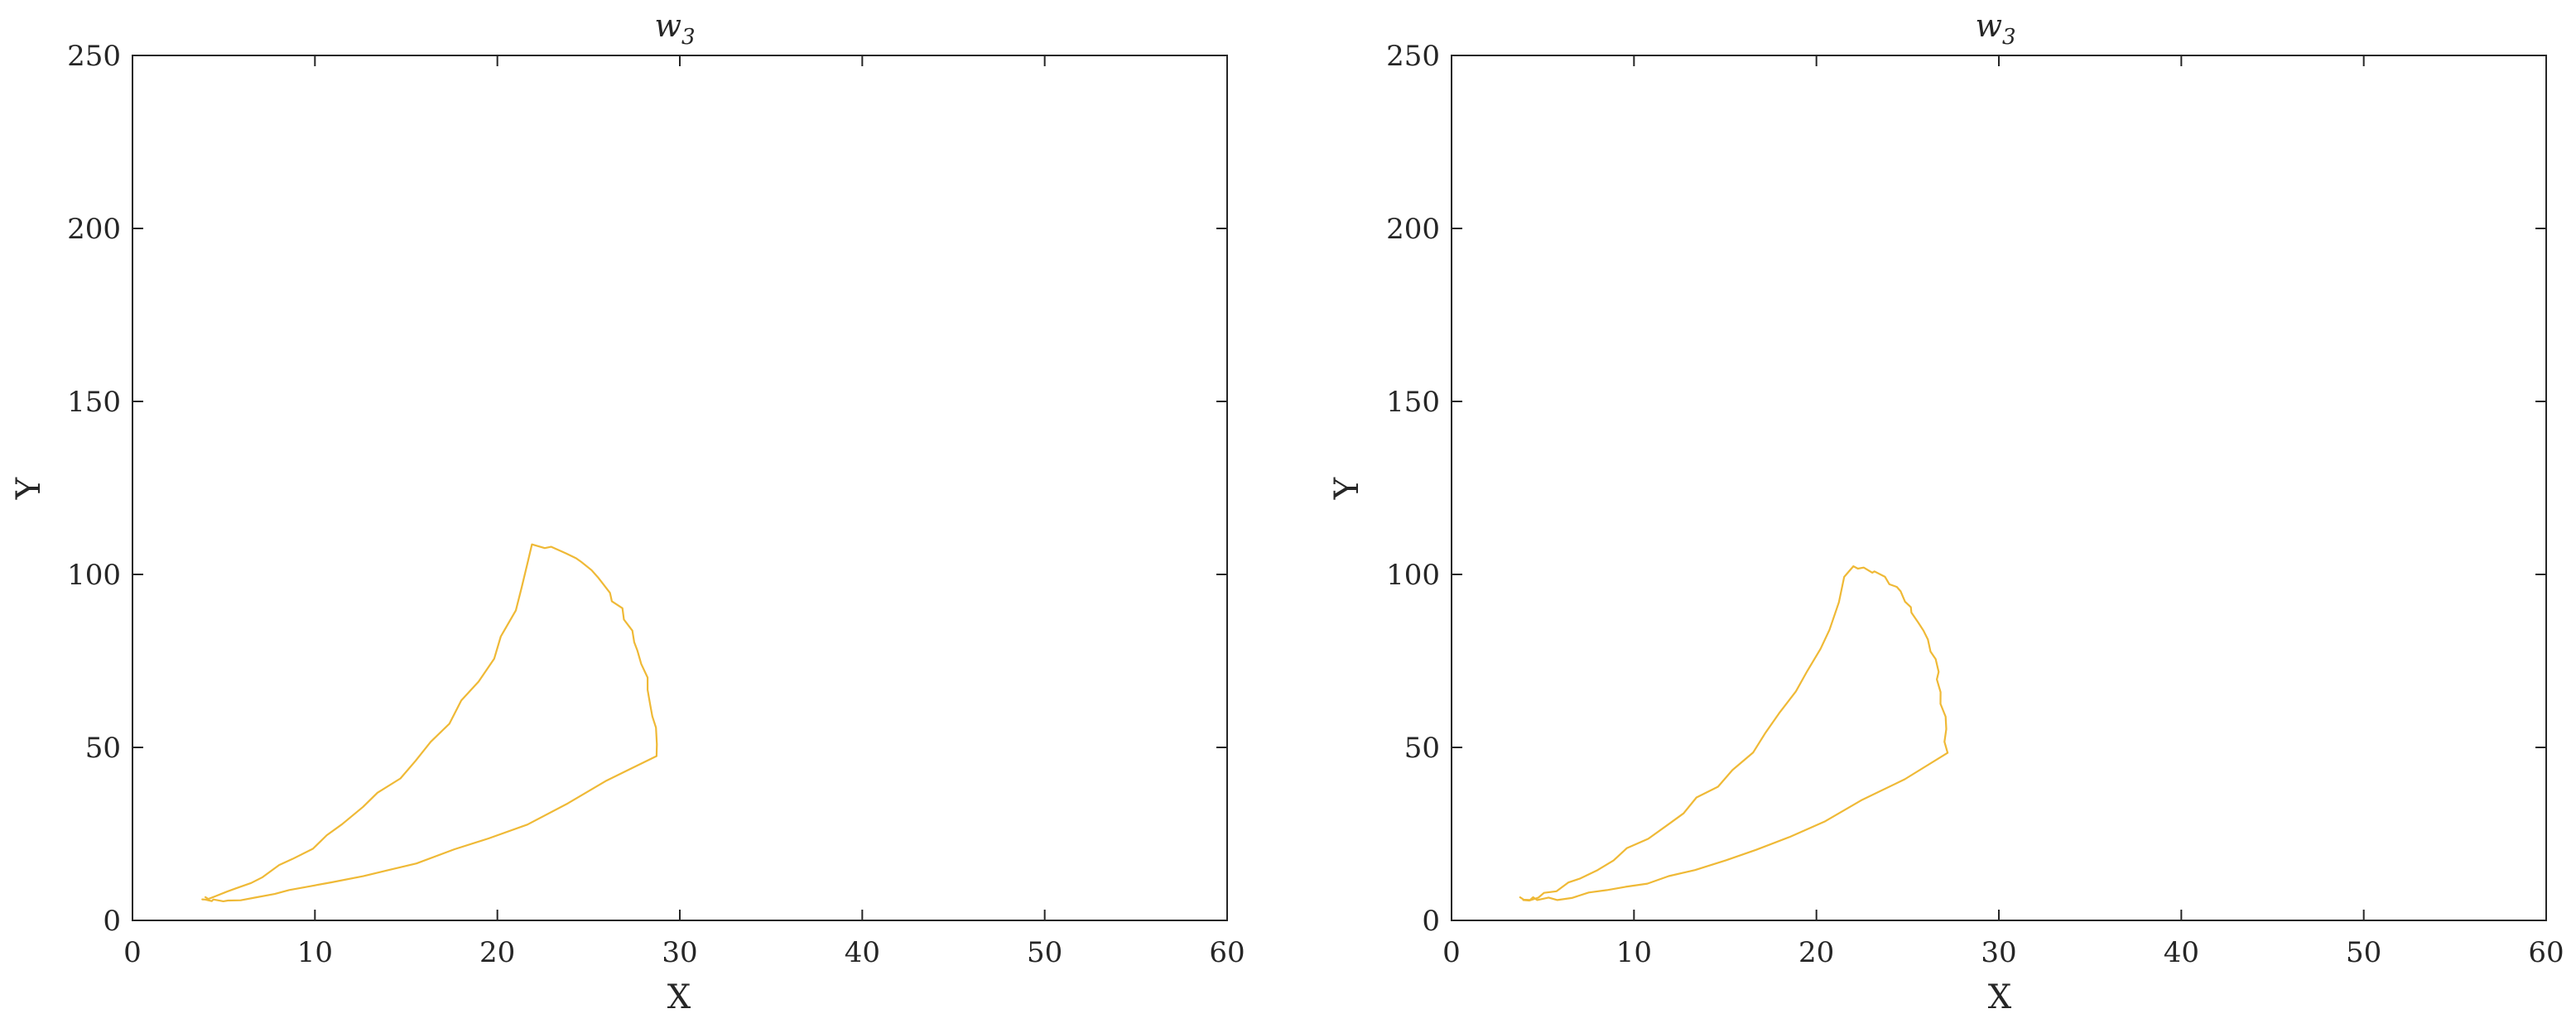 Image resolution: width=2576 pixels, height=1028 pixels. I want to click on right-plot-trajectory, so click(1734, 733).